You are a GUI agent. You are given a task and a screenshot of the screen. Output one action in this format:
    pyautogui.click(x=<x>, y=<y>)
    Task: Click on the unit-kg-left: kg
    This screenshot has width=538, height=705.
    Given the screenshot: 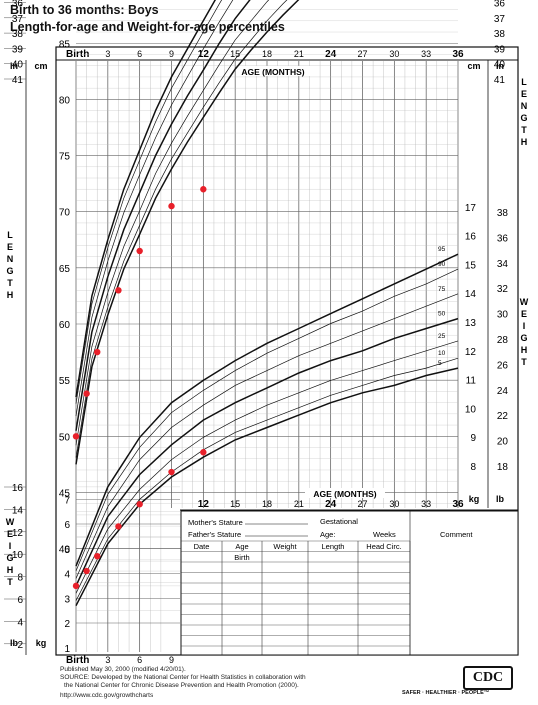 What is the action you would take?
    pyautogui.click(x=41, y=643)
    